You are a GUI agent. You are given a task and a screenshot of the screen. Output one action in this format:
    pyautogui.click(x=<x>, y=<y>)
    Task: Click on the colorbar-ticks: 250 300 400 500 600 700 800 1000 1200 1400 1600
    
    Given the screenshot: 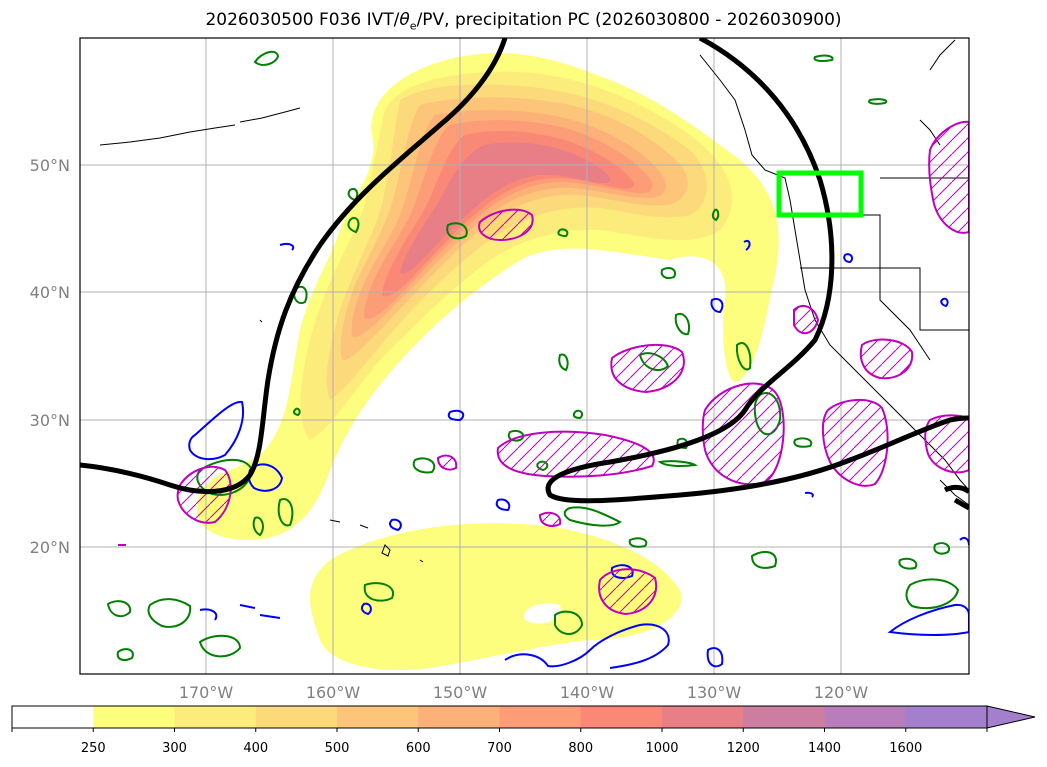 What is the action you would take?
    pyautogui.click(x=499, y=742)
    